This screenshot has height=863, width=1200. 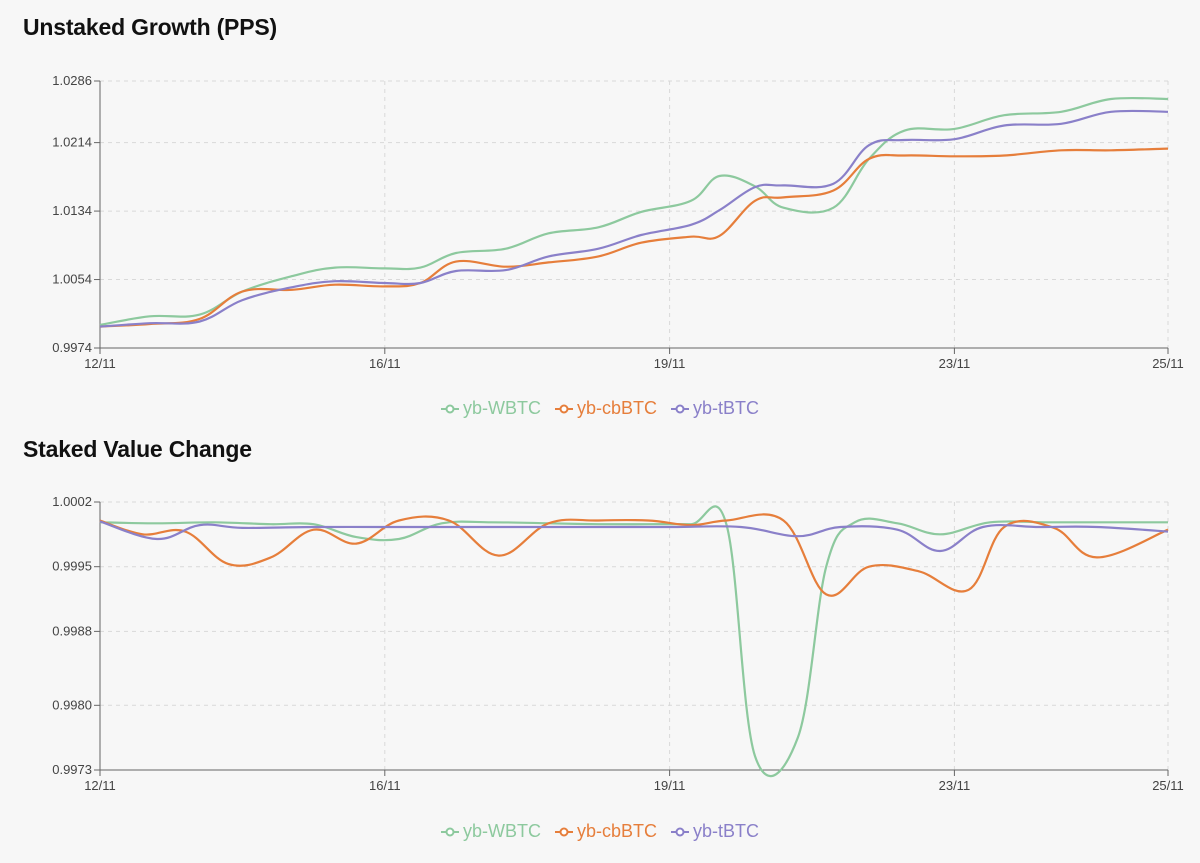 What do you see at coordinates (72, 501) in the screenshot?
I see `y-tick-label: 1.0002` at bounding box center [72, 501].